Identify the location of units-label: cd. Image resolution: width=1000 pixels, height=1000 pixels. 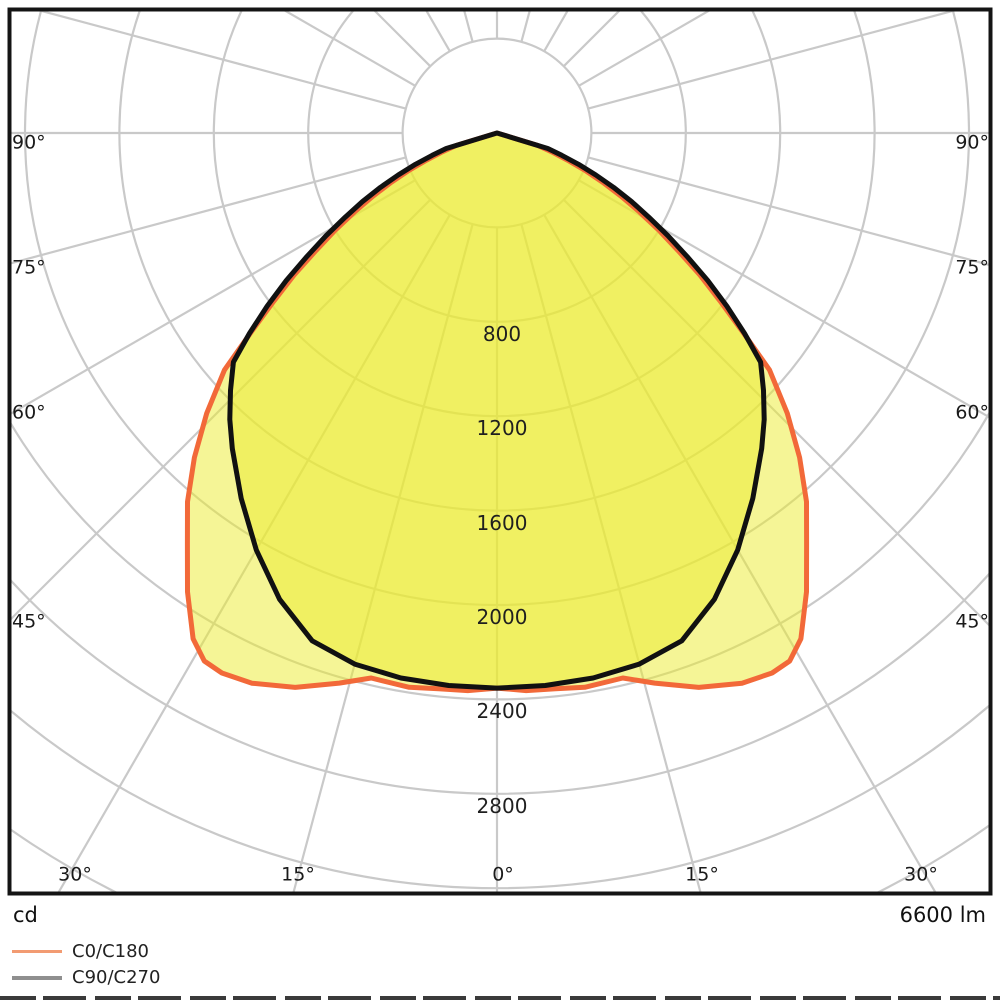
(25, 915).